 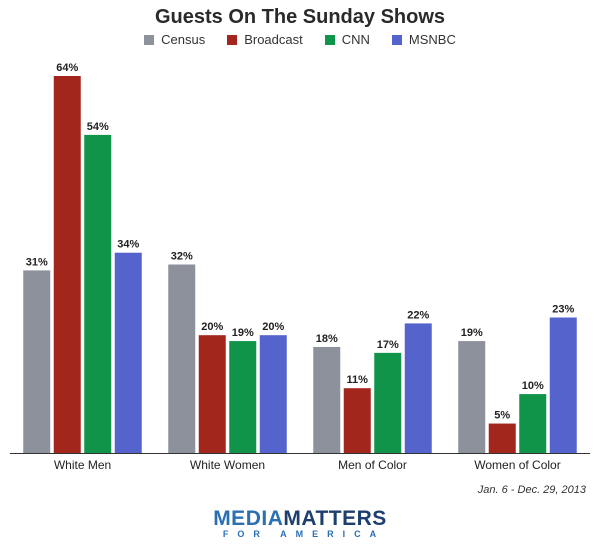 What do you see at coordinates (355, 39) in the screenshot?
I see `legend-label-cnn: CNN` at bounding box center [355, 39].